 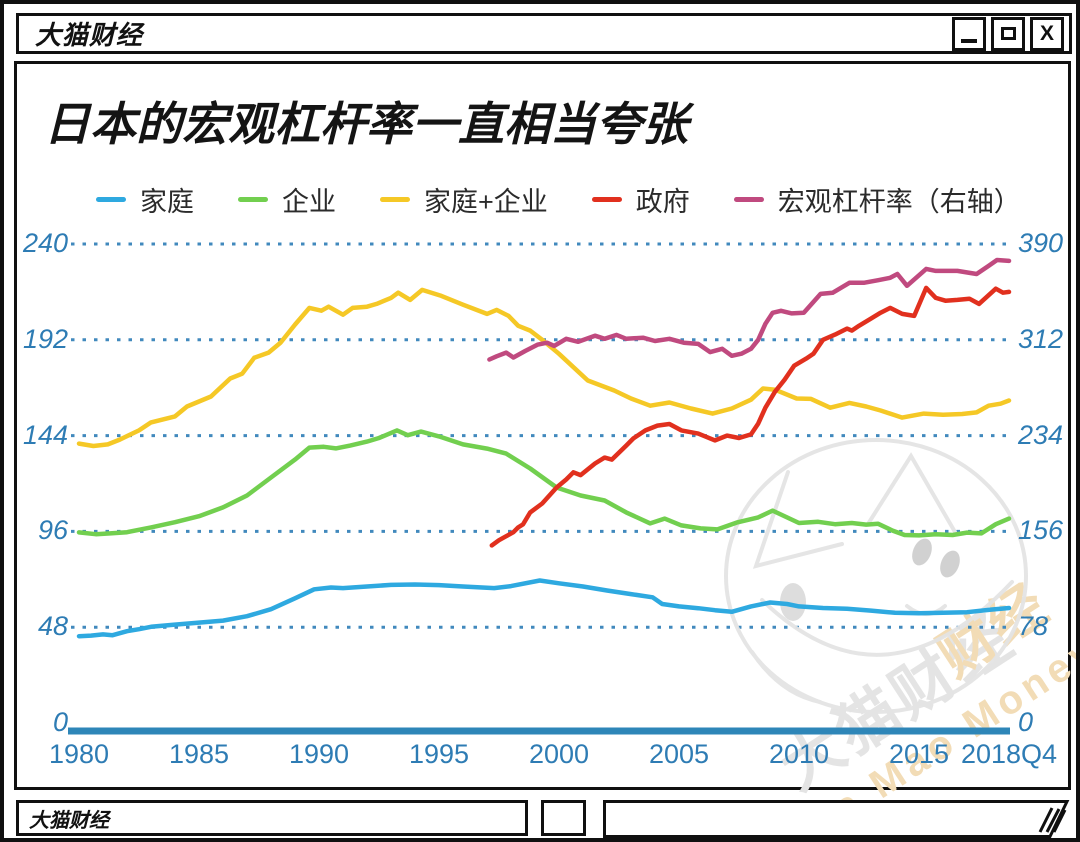 I want to click on chart-title: 日本的宏观杠杆率一直相当夸张, so click(x=366, y=124).